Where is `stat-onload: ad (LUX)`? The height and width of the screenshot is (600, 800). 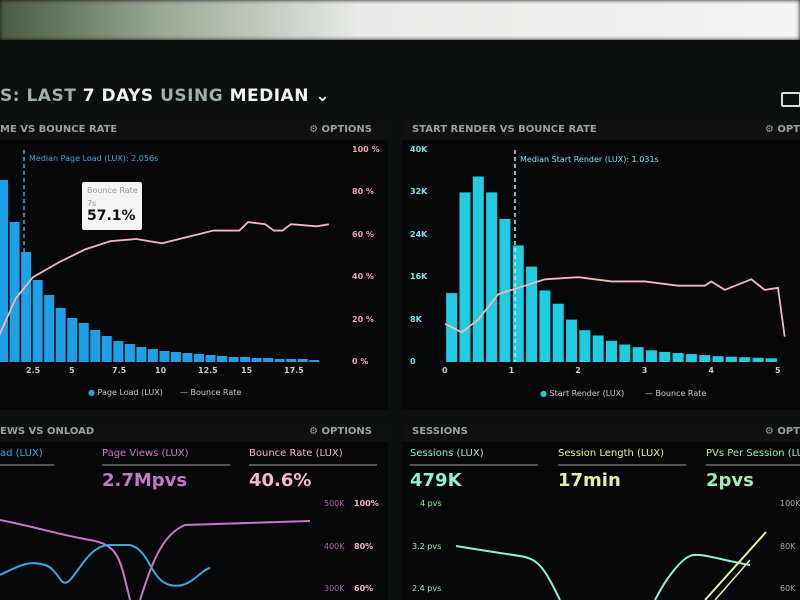
stat-onload: ad (LUX) is located at coordinates (27, 459).